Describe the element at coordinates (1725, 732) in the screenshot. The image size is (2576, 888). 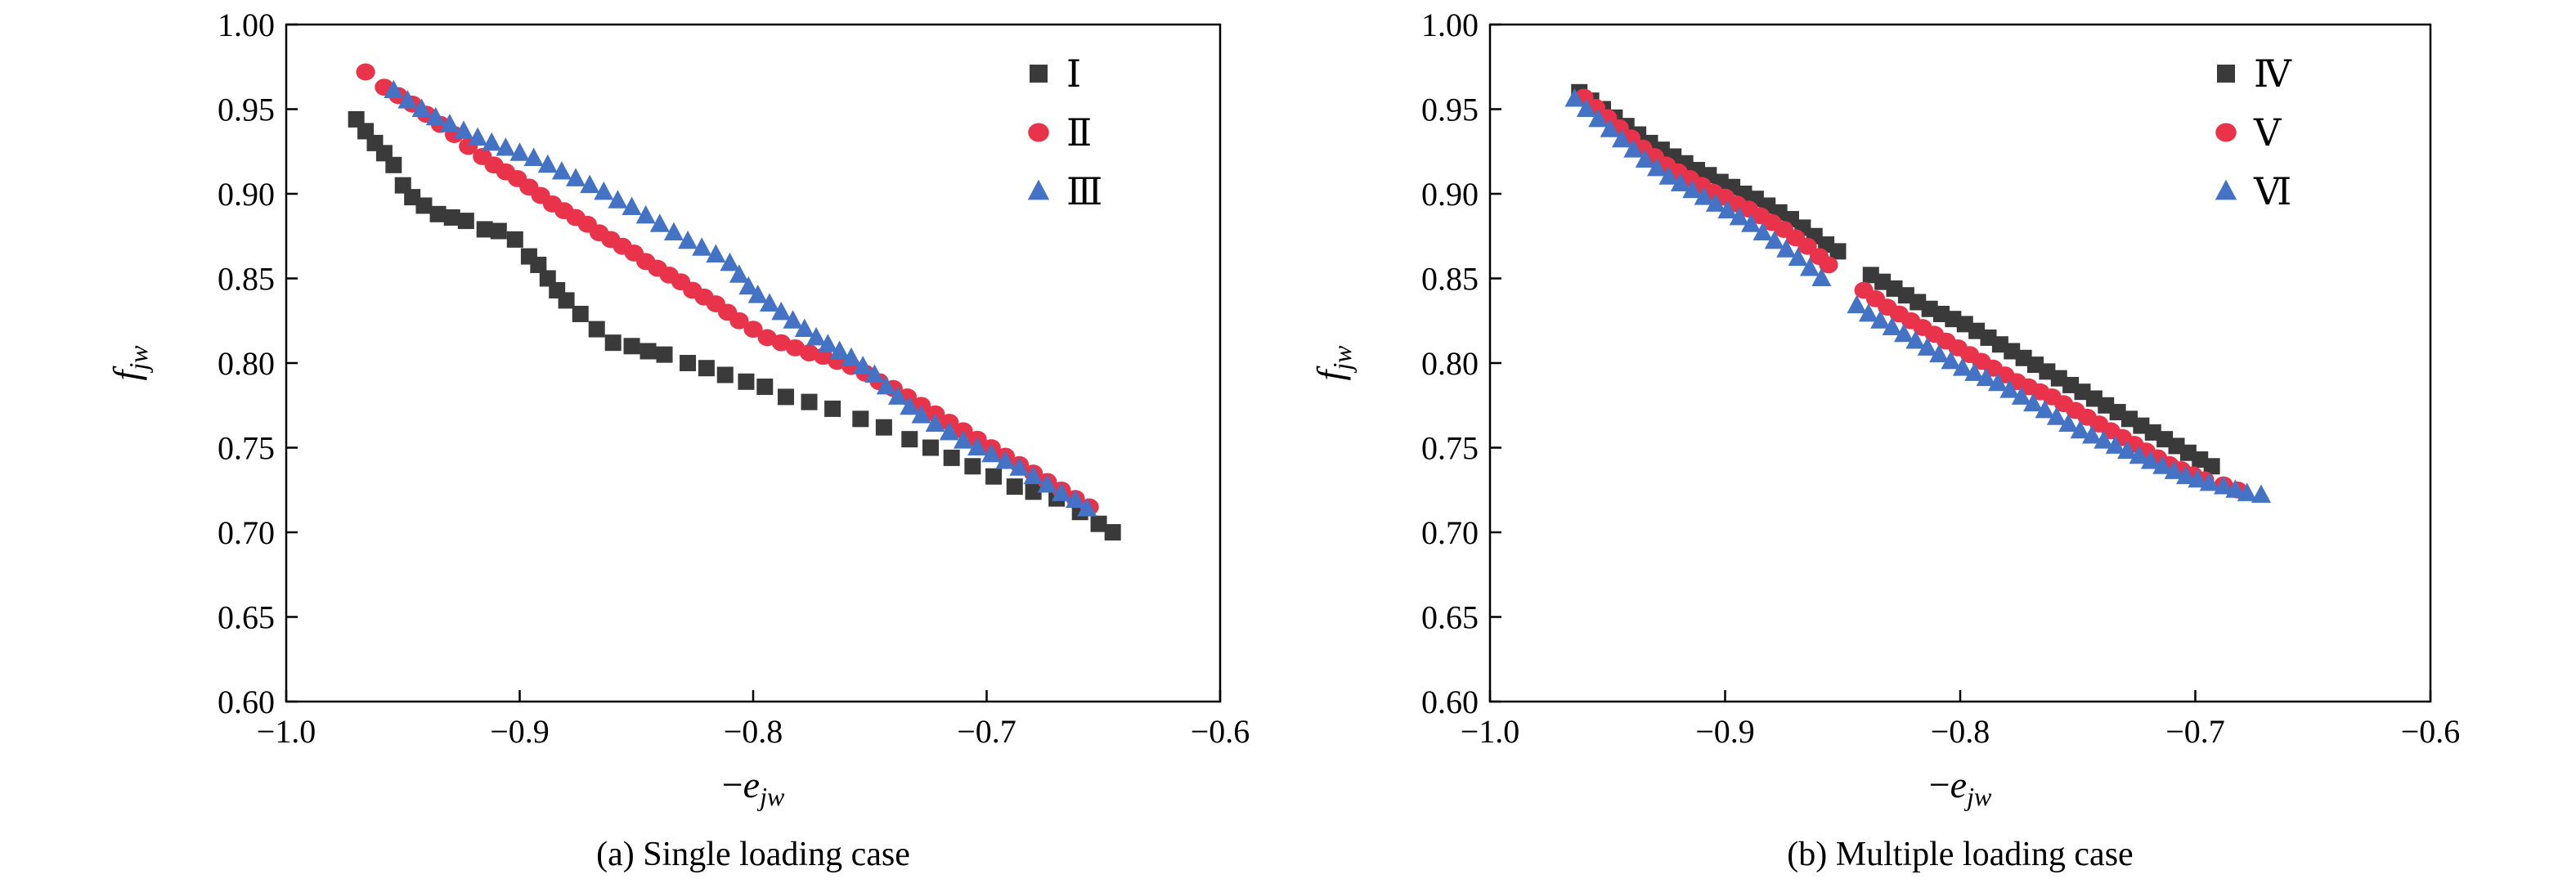
I see `x-tick-label: −0.9` at that location.